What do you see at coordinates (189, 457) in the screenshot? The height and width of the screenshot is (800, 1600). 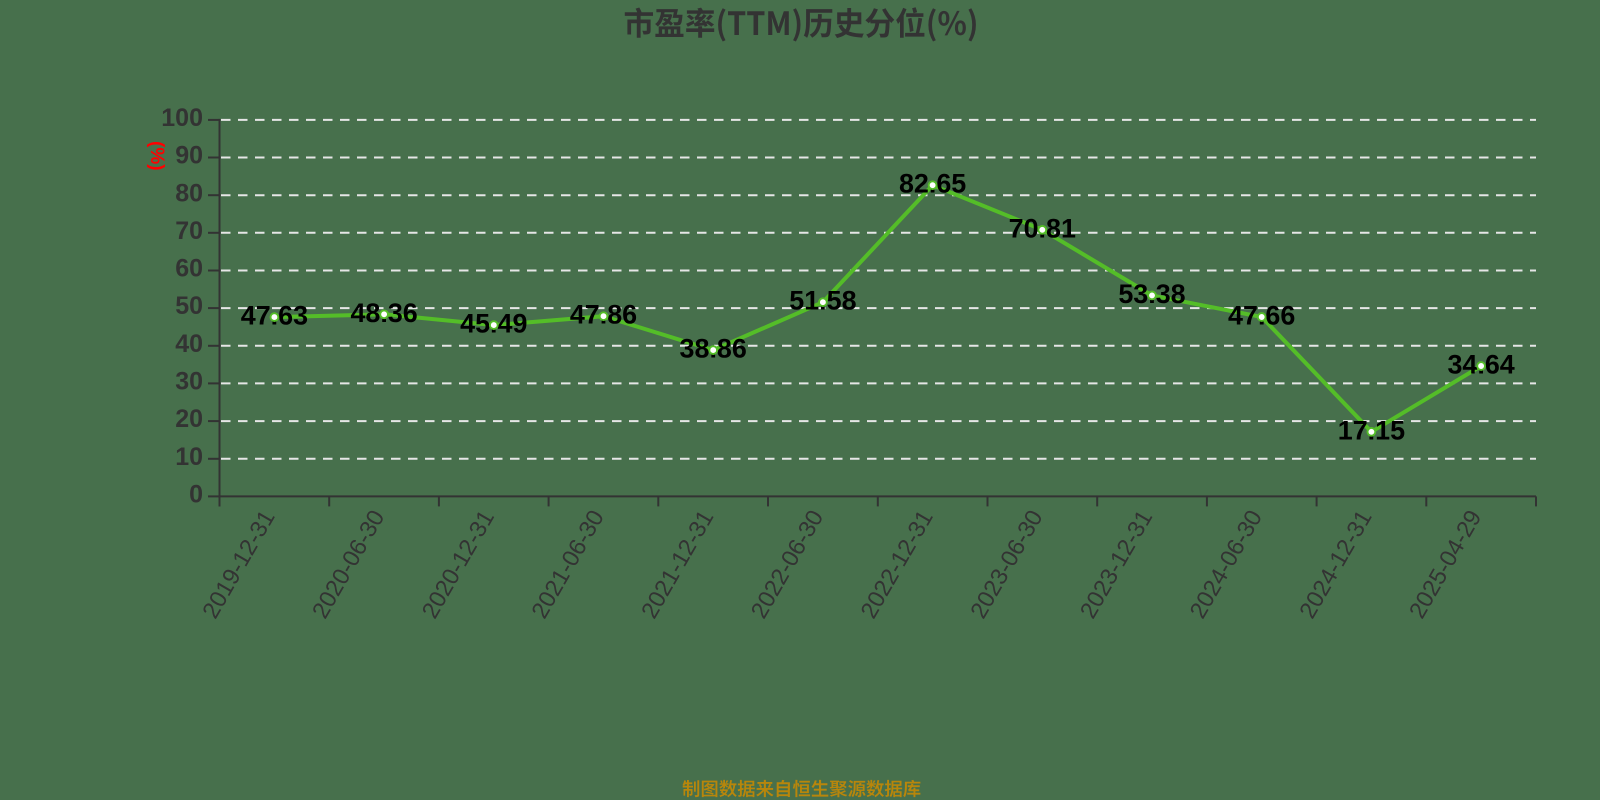 I see `svg-text: 10` at bounding box center [189, 457].